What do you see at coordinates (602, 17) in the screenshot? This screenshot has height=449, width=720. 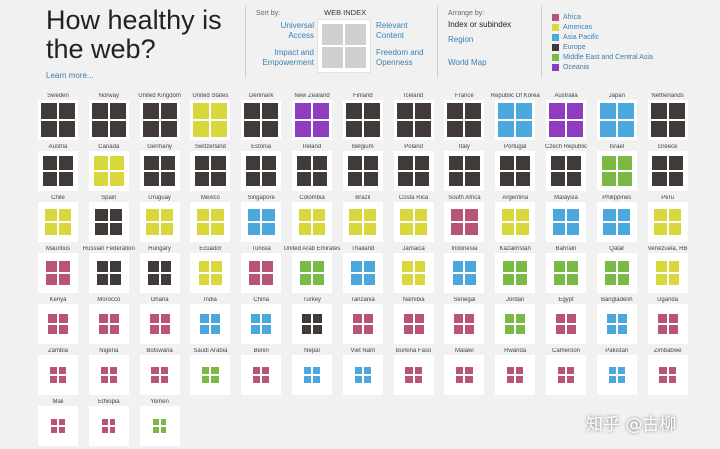 I see `legend-item: Africa` at bounding box center [602, 17].